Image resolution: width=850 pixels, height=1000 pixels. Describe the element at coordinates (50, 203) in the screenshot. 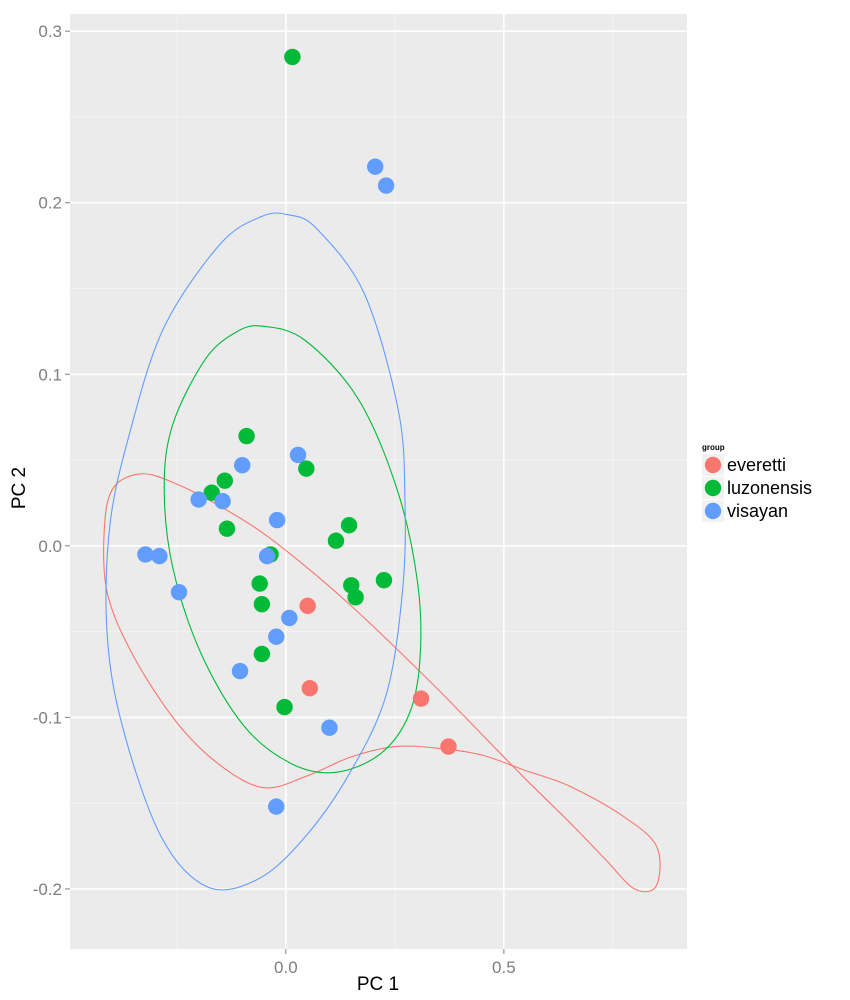

I see `y-tick-label: 0.2` at that location.